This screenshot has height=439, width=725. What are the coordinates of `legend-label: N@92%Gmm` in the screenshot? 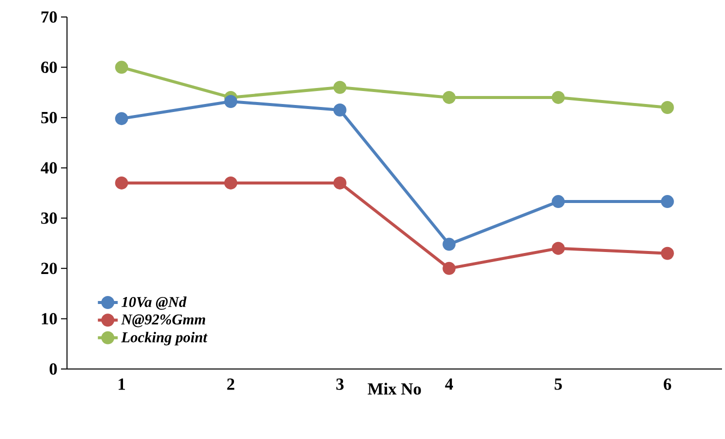 It's located at (163, 321).